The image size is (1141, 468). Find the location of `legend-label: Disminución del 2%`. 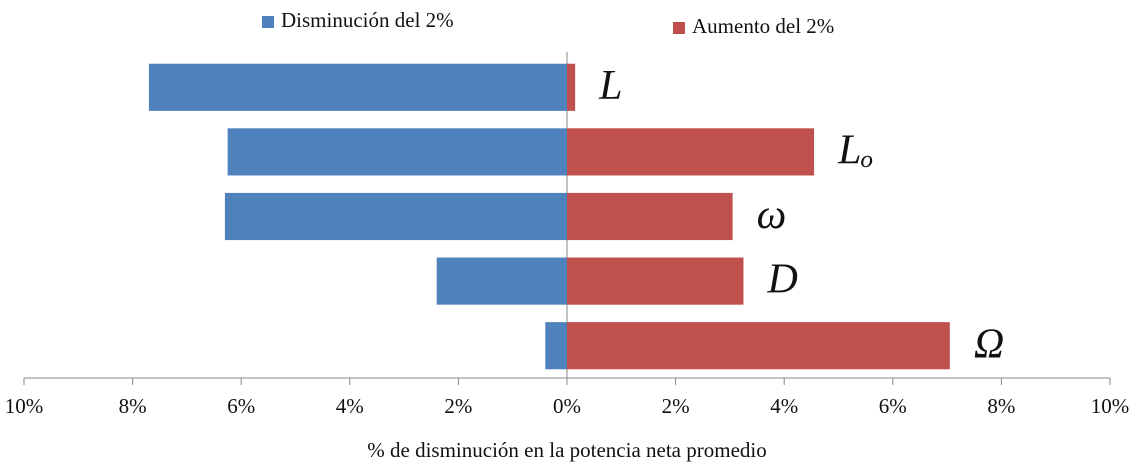

legend-label: Disminución del 2% is located at coordinates (367, 20).